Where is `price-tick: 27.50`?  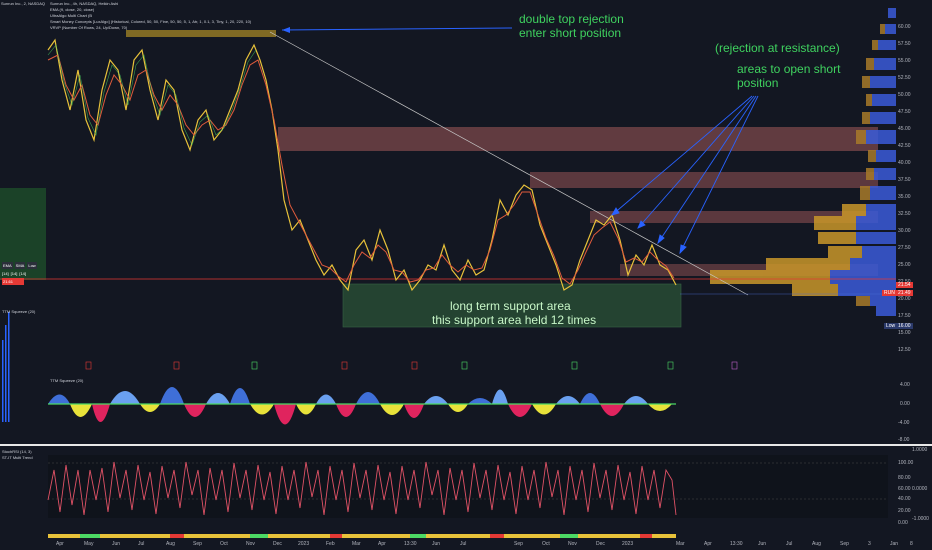
price-tick: 27.50 is located at coordinates (904, 248).